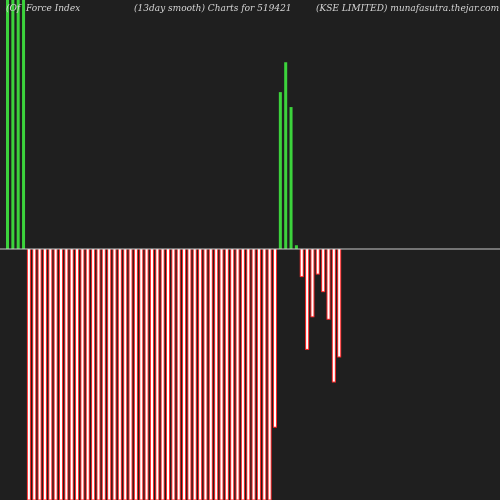 The image size is (500, 500). I want to click on header-center-title: (13day smooth) Charts for 519421, so click(213, 8).